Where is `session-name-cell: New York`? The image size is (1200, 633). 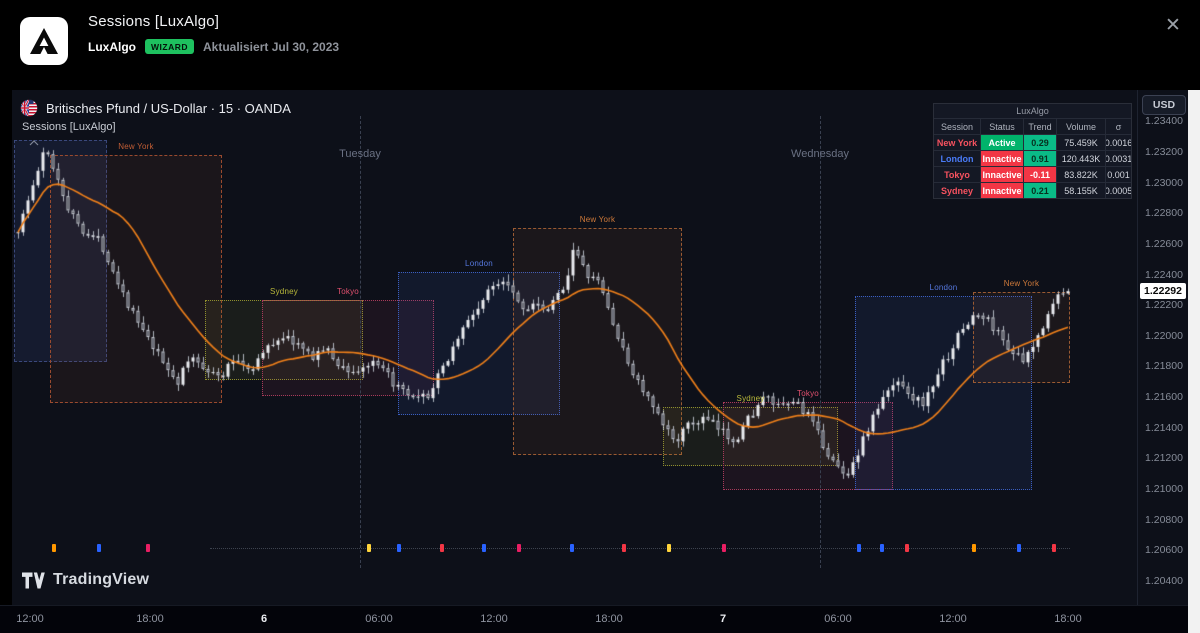
session-name-cell: New York is located at coordinates (957, 142).